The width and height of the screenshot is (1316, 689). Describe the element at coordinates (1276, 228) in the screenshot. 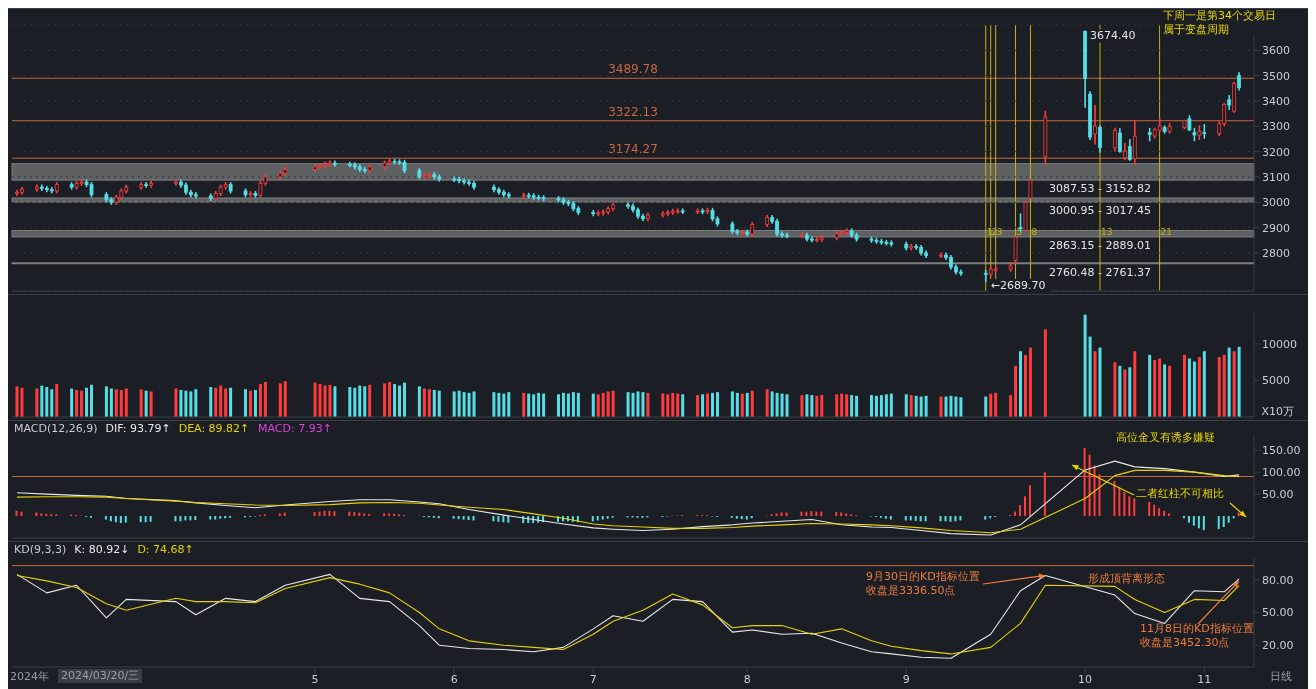

I see `y-tick-label: 2900` at that location.